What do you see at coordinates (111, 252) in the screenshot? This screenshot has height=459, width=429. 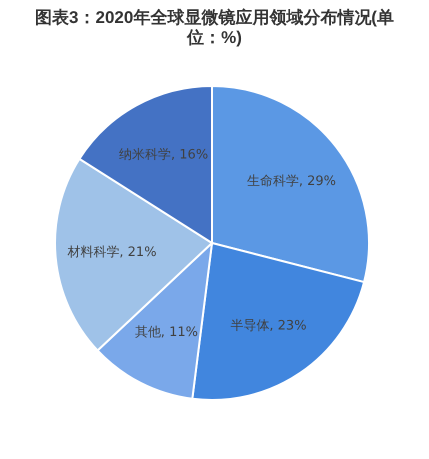 I see `slice-label: 材料科学, 21%` at bounding box center [111, 252].